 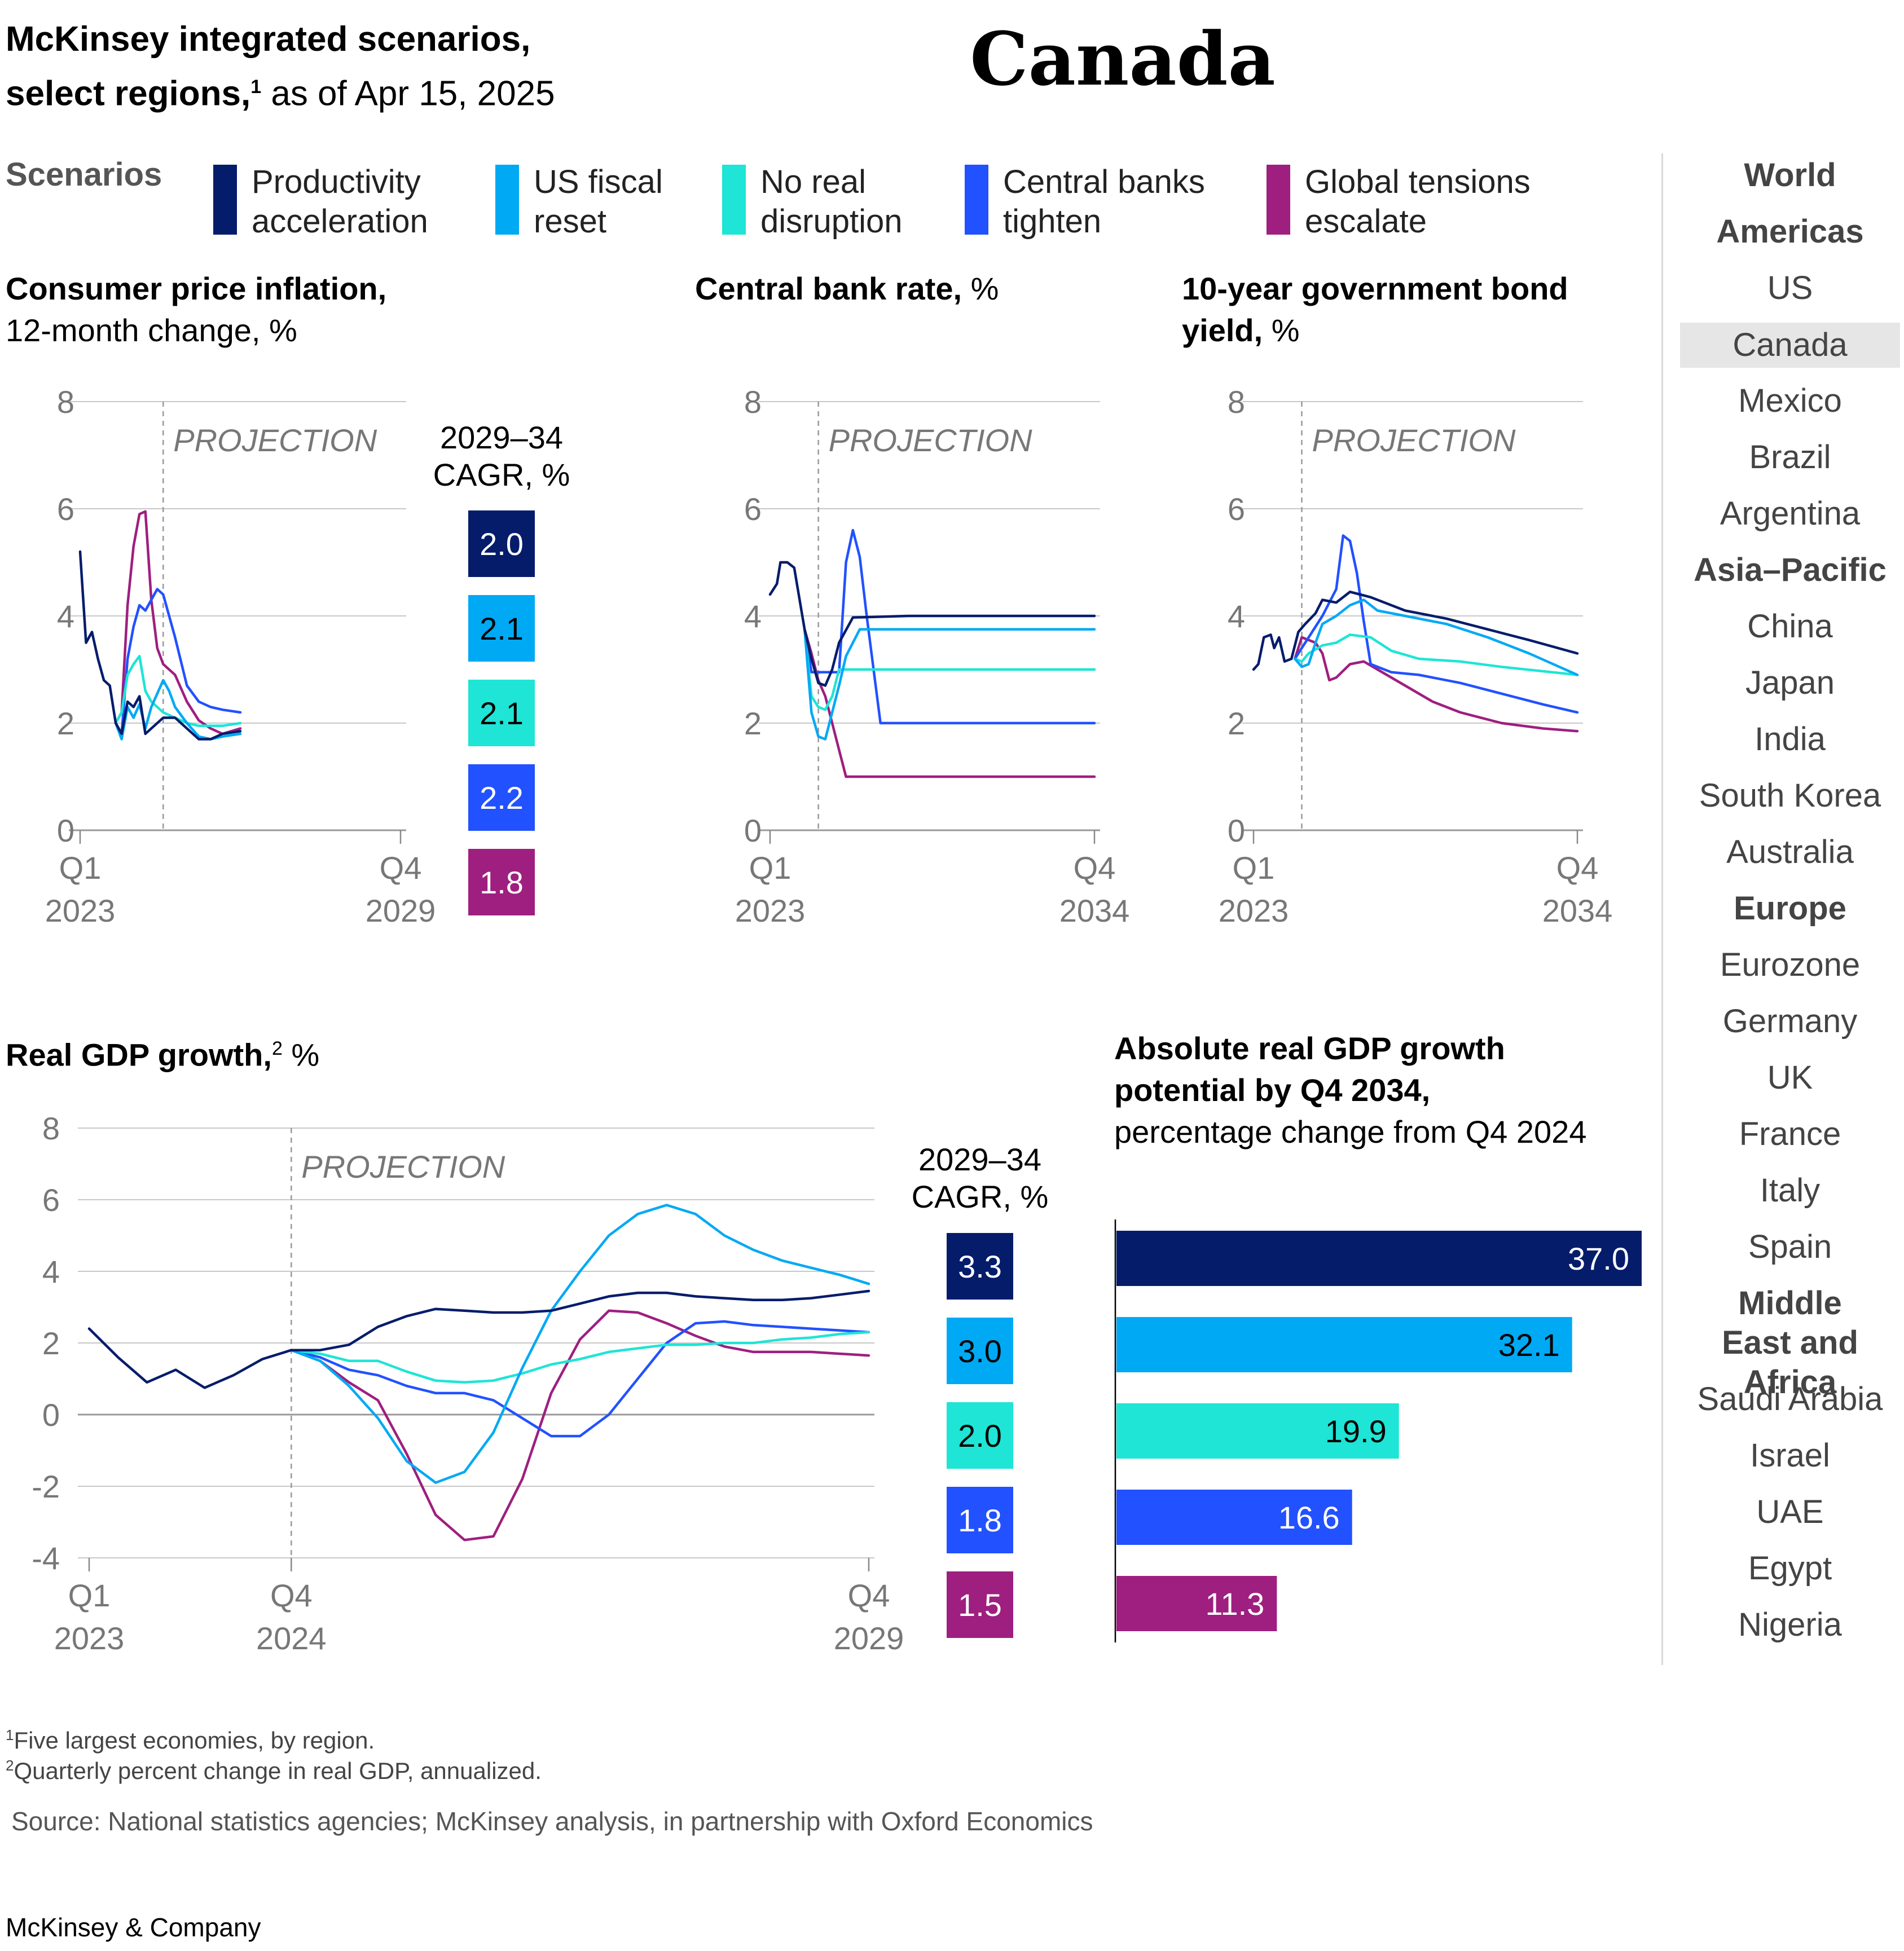 What do you see at coordinates (1356, 1431) in the screenshot?
I see `abs-bar-label: 19.9` at bounding box center [1356, 1431].